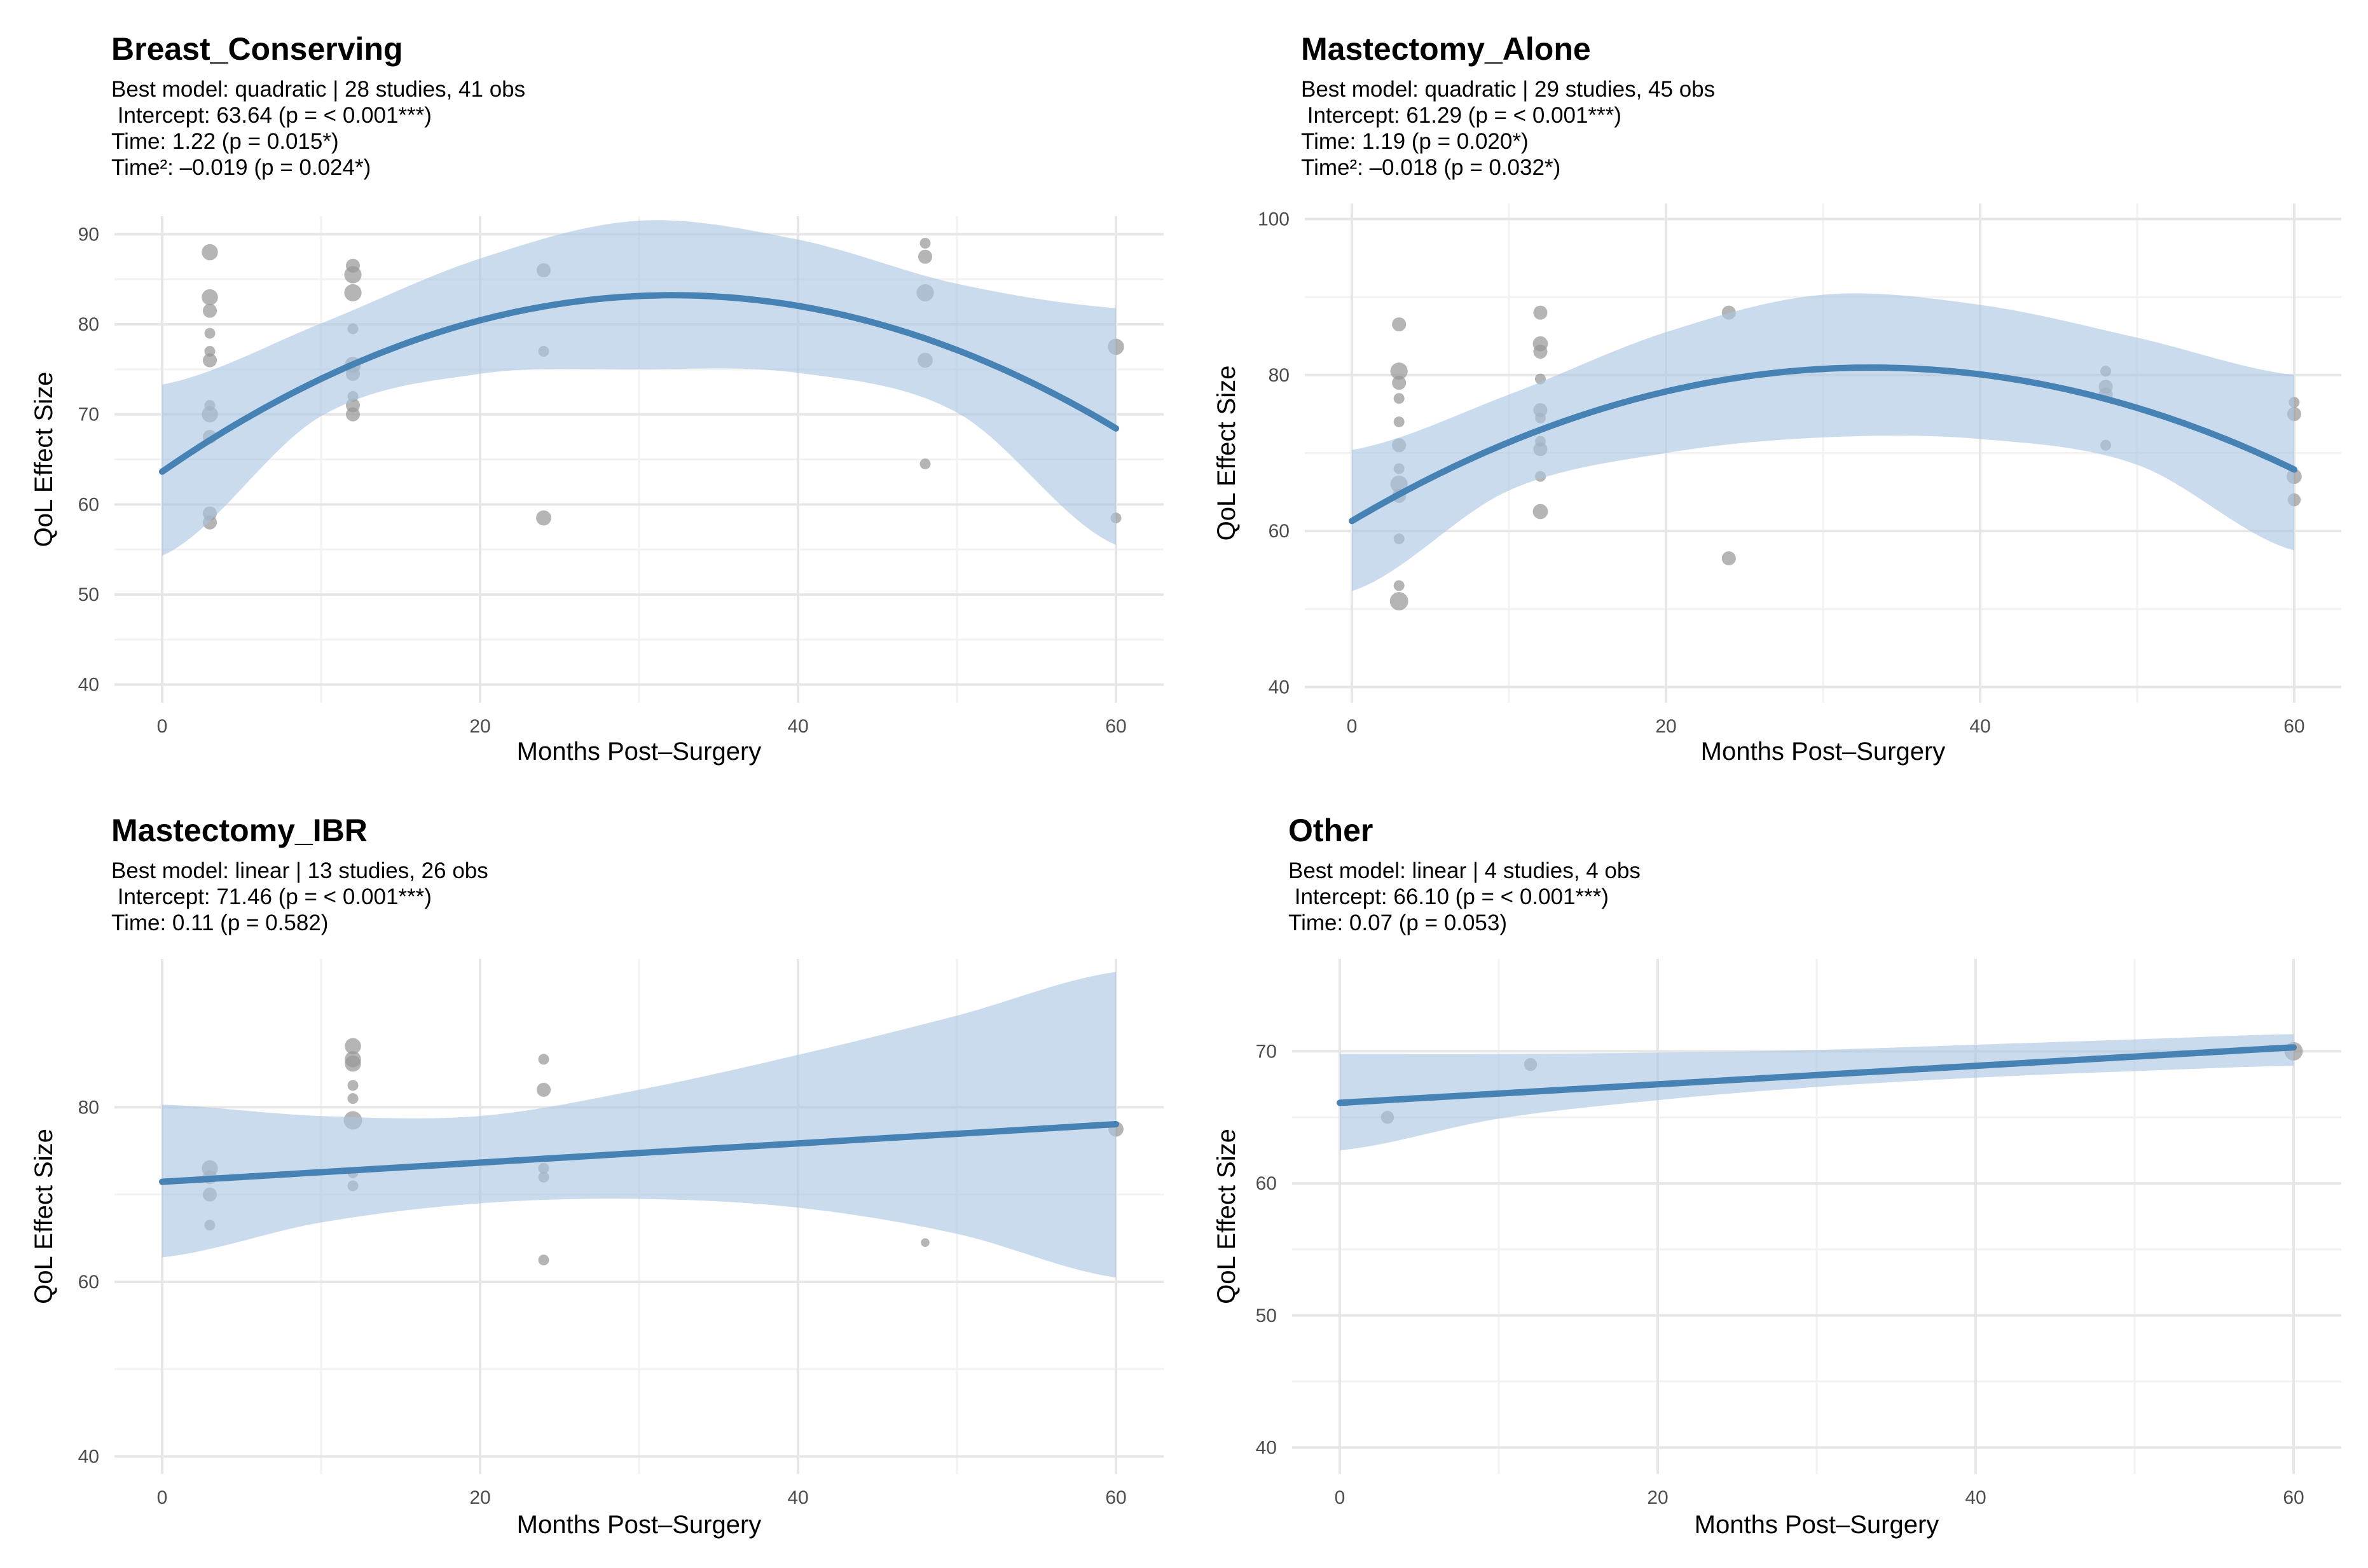 This screenshot has height=1568, width=2368. I want to click on subtitle-line: Time: 0.07 (p = 0.053), so click(1398, 923).